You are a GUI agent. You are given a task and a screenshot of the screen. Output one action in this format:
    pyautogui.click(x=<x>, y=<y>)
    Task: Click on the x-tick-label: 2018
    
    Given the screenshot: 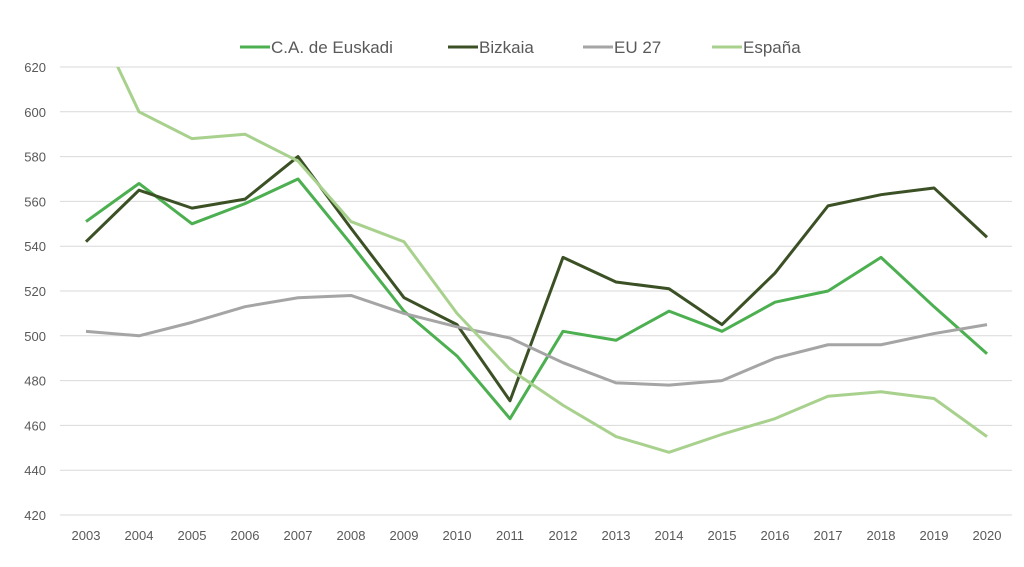 What is the action you would take?
    pyautogui.click(x=881, y=535)
    